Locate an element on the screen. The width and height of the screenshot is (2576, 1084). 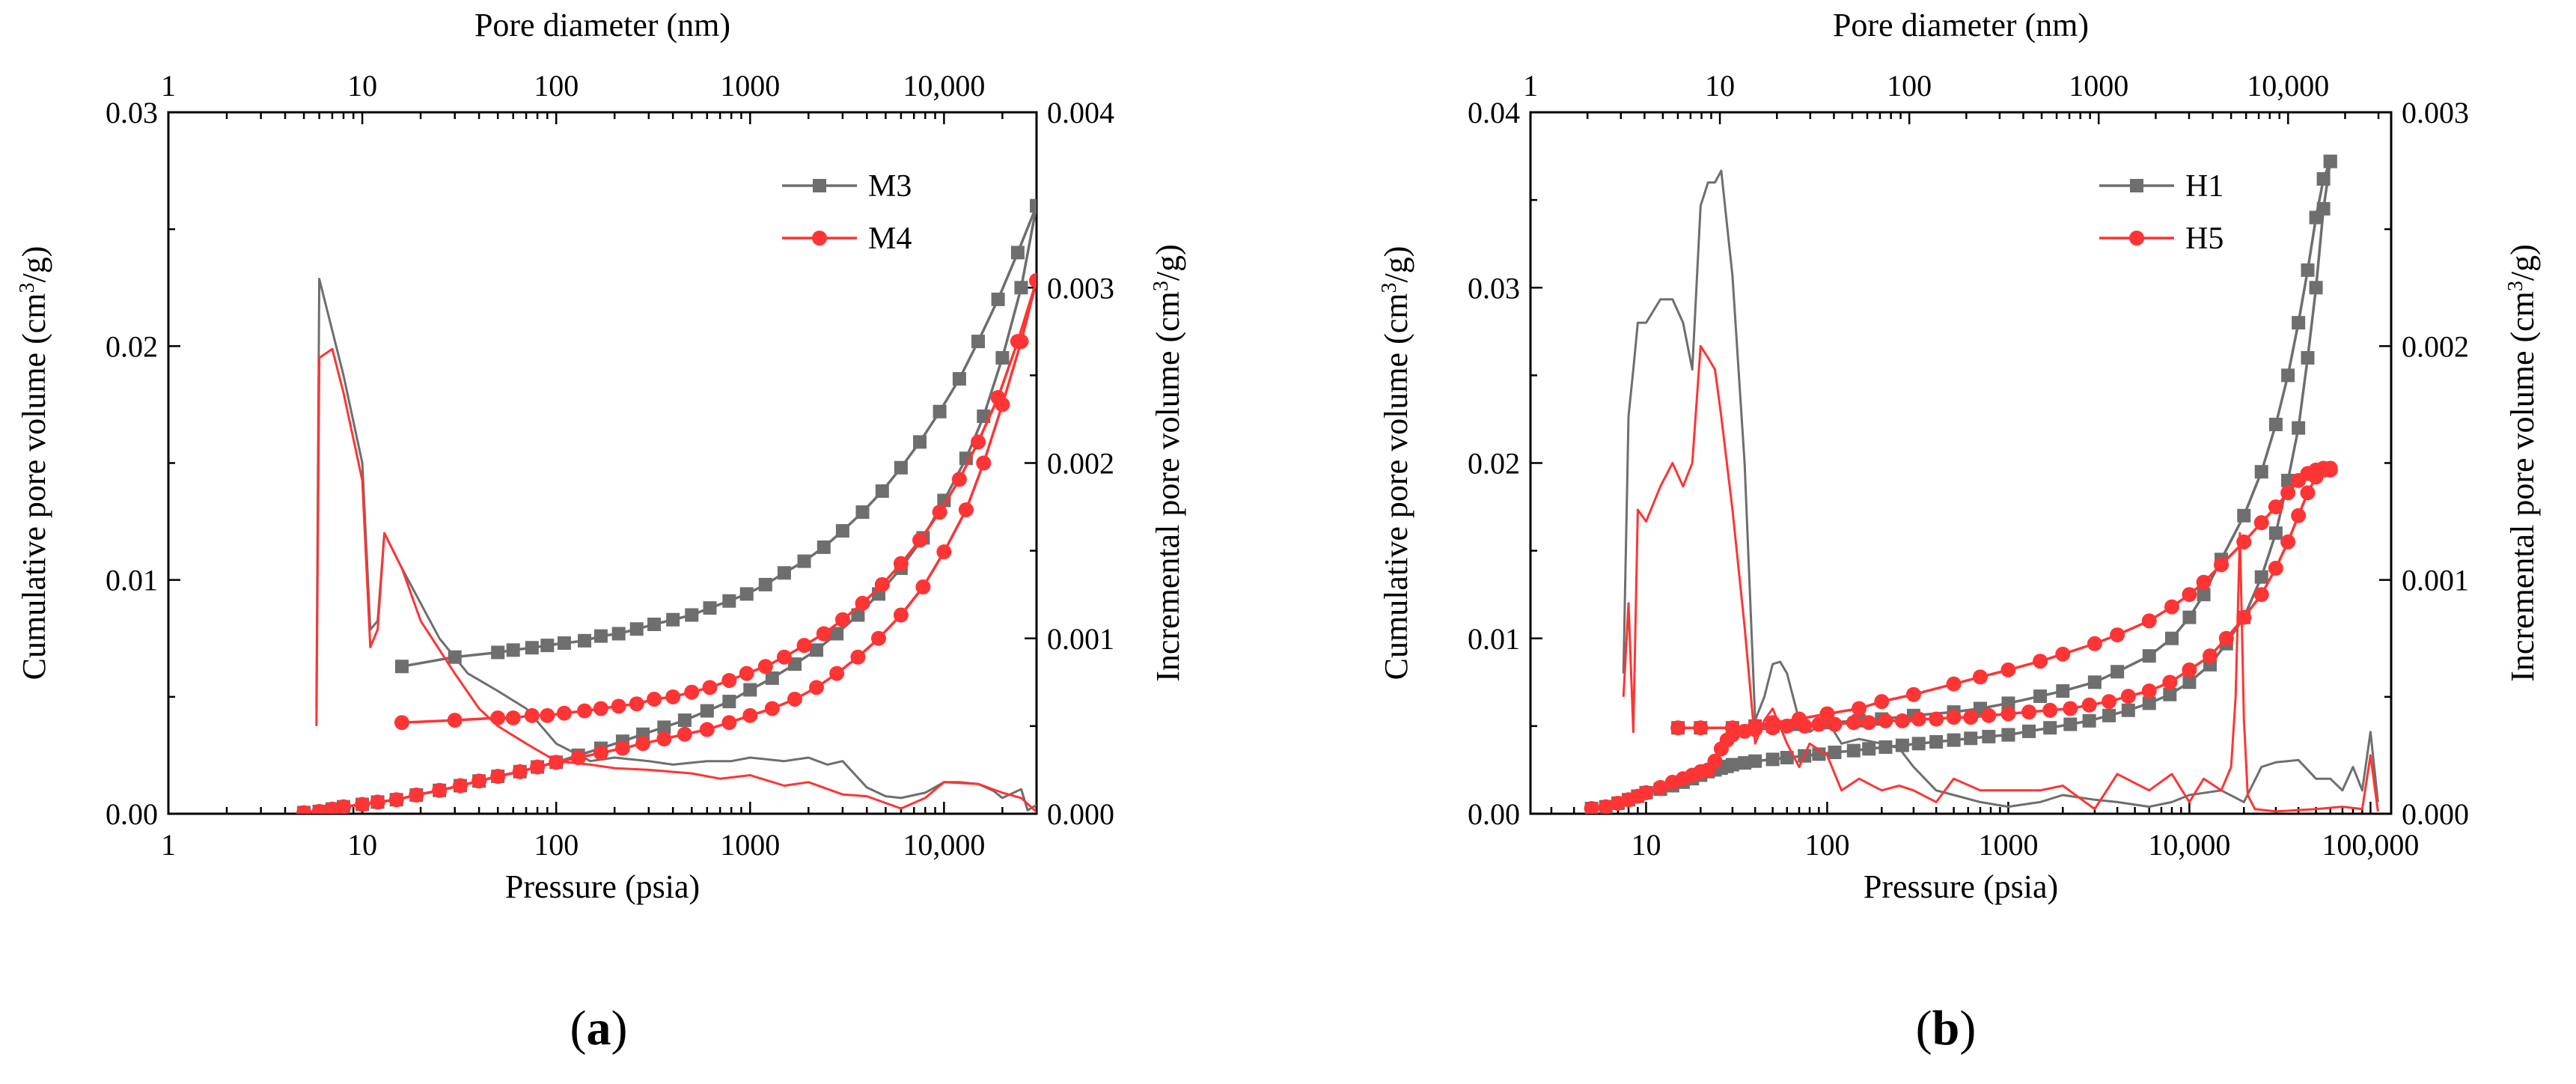
y2-tick-label: 0.000 is located at coordinates (2435, 814).